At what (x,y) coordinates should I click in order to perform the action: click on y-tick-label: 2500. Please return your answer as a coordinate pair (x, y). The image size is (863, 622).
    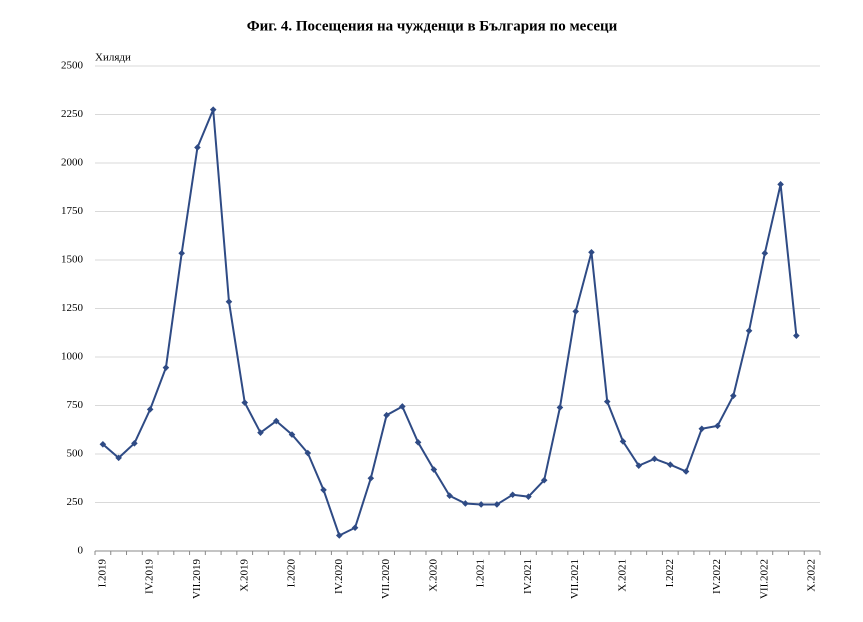
    Looking at the image, I should click on (72, 66).